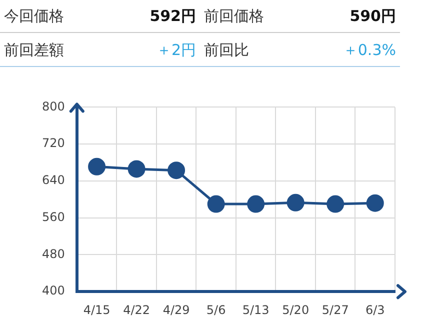 This screenshot has width=428, height=334. What do you see at coordinates (234, 16) in the screenshot?
I see `text: 前回価格` at bounding box center [234, 16].